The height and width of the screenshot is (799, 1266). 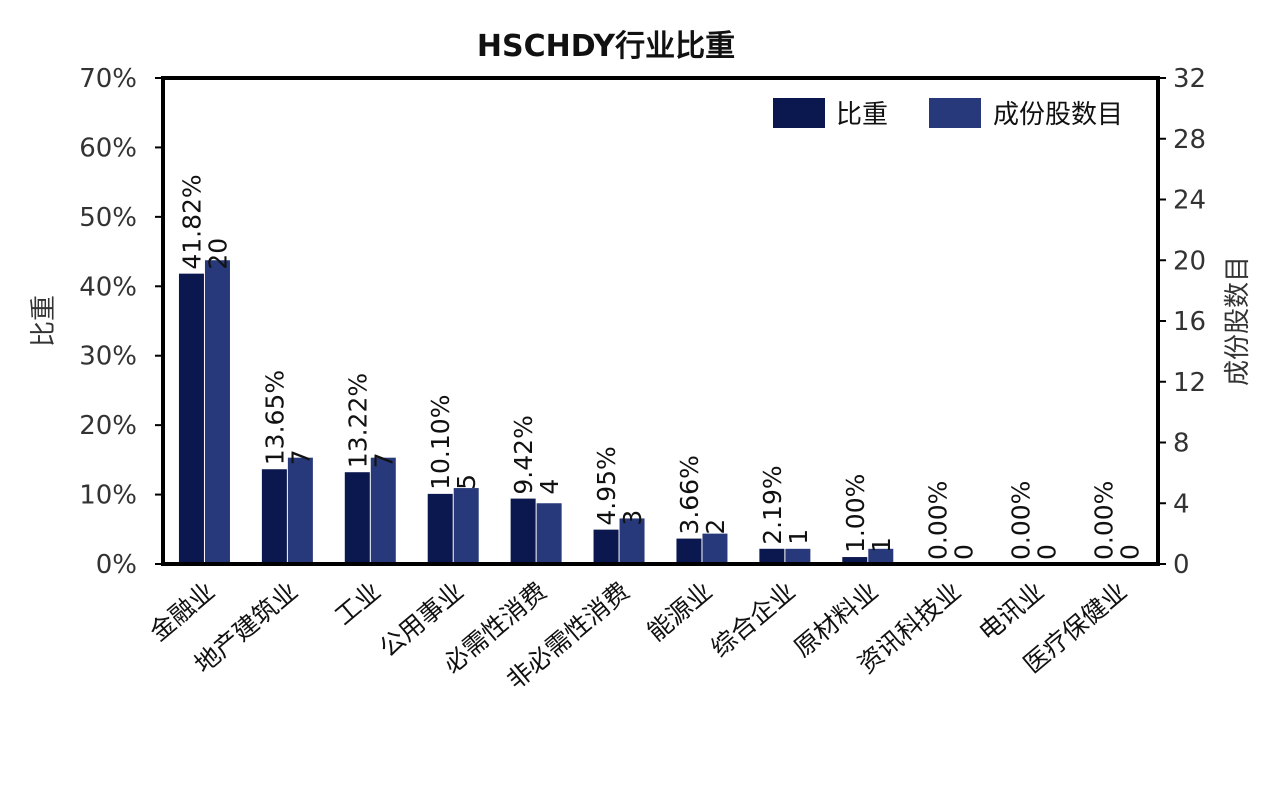 What do you see at coordinates (1011, 611) in the screenshot?
I see `x-tick-label: 电讯业` at bounding box center [1011, 611].